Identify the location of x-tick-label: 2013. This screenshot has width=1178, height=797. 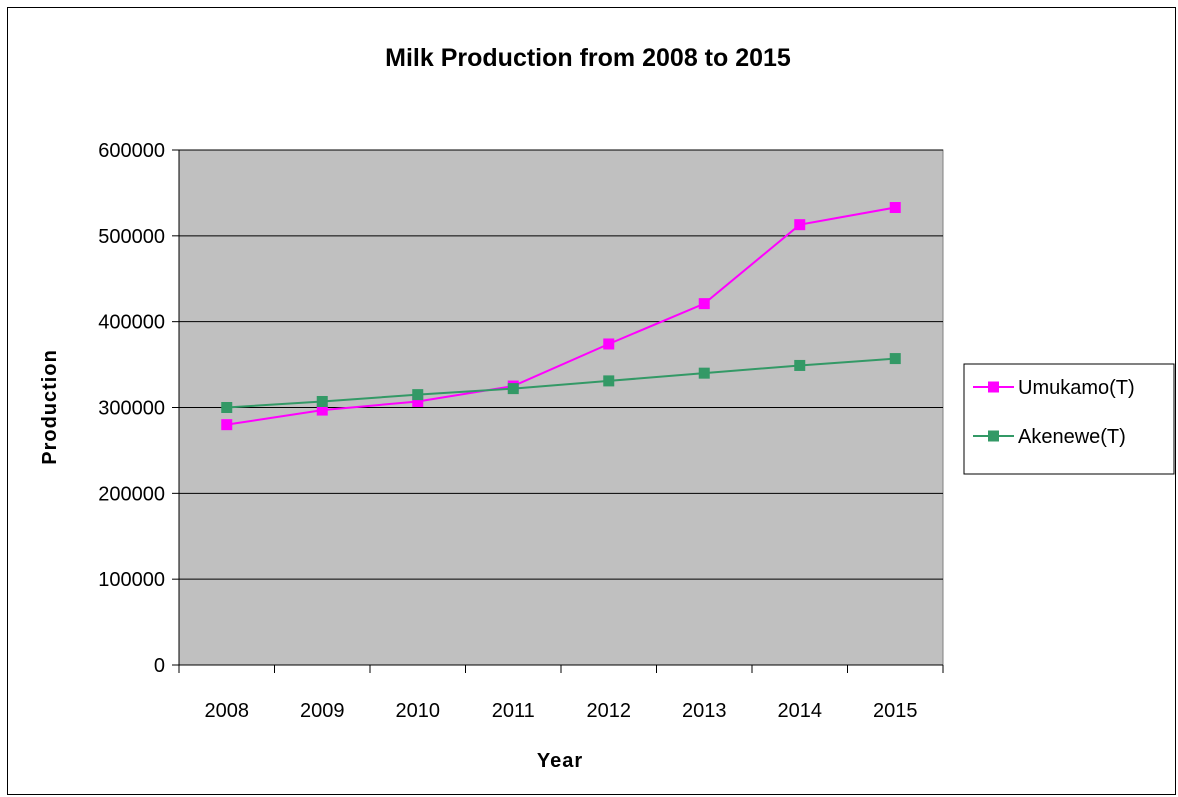
(704, 711).